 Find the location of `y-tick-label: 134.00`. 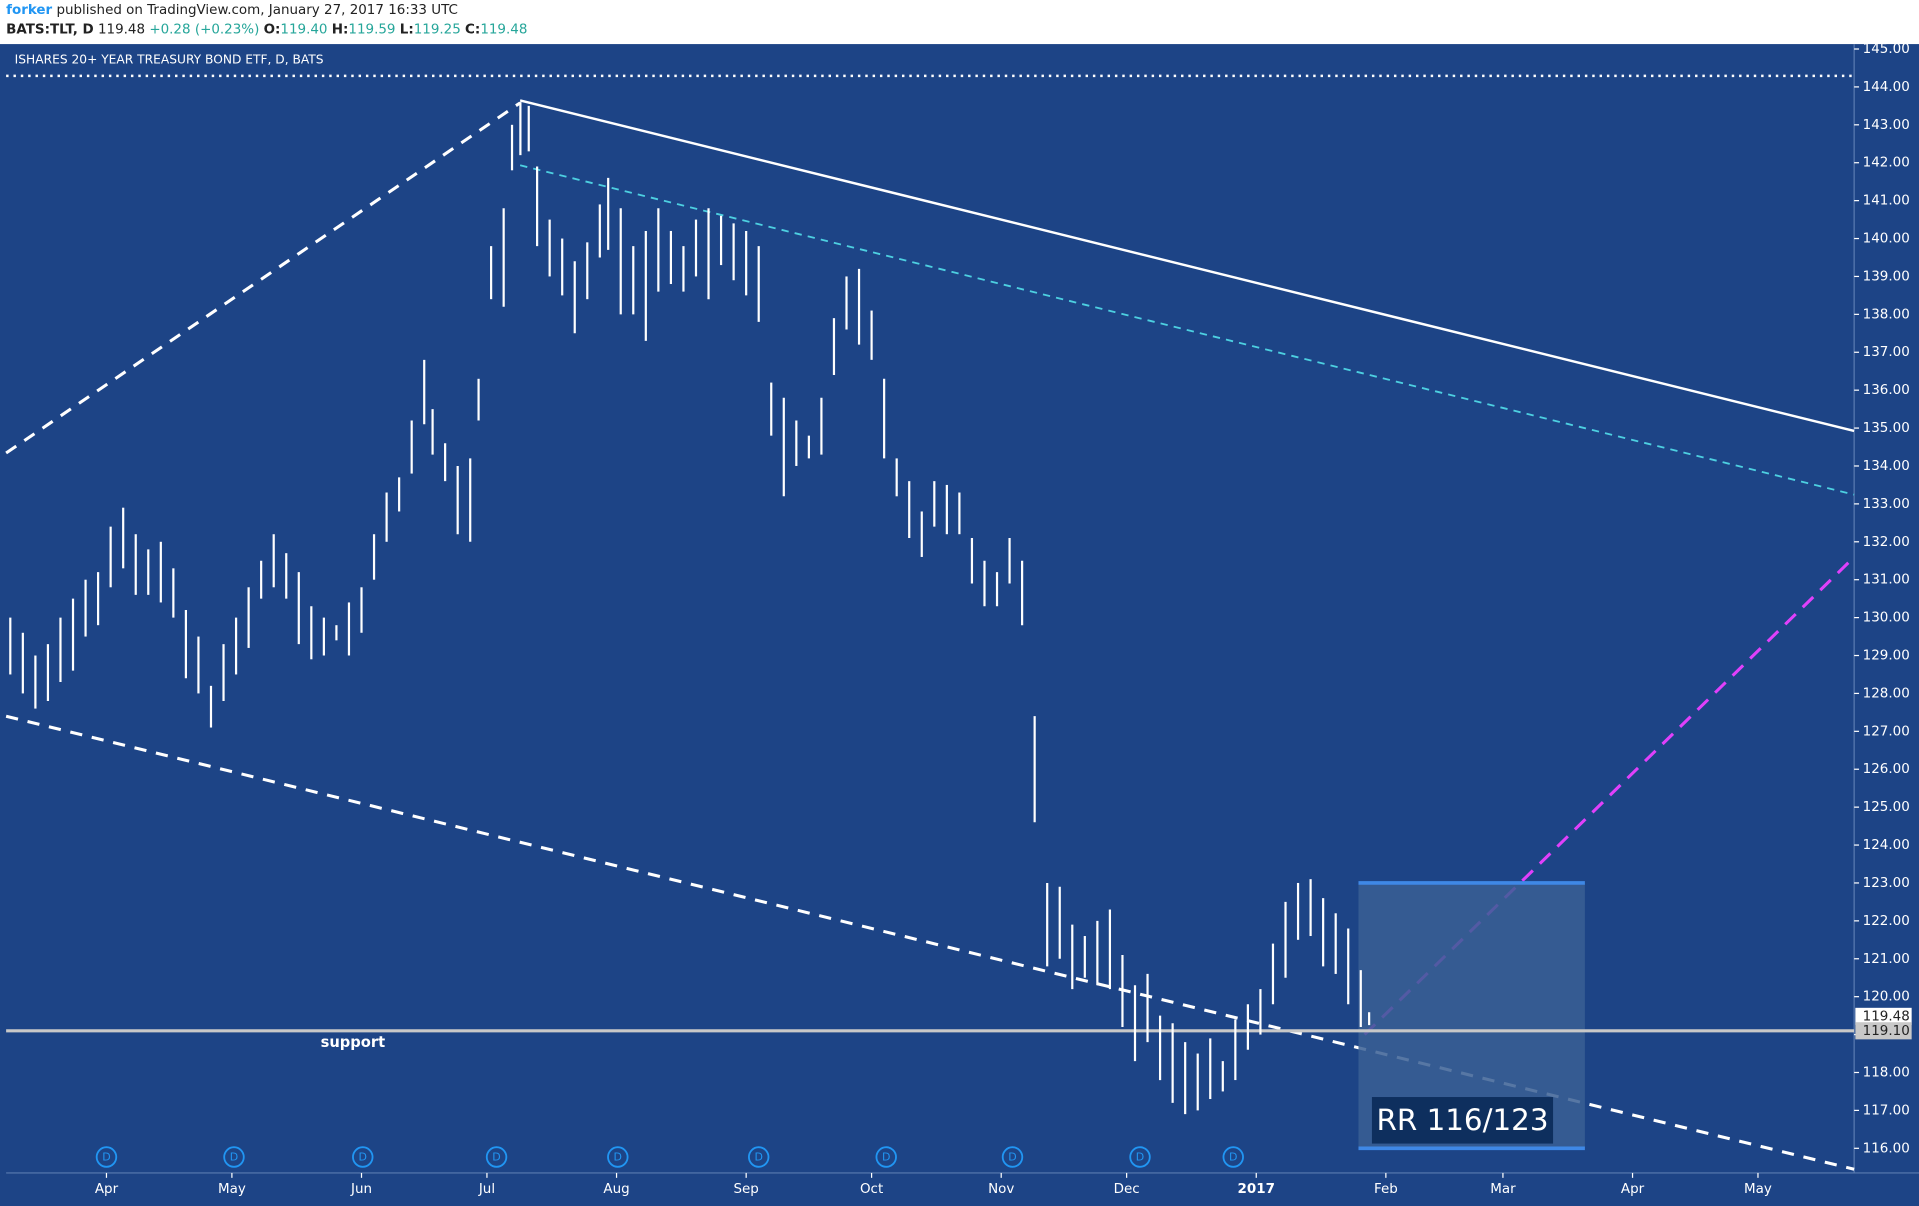

y-tick-label: 134.00 is located at coordinates (1886, 466).